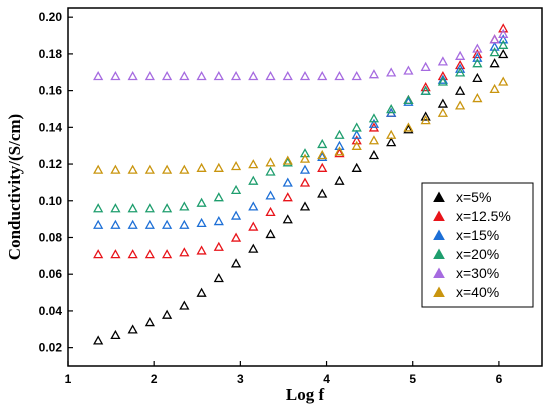  Describe the element at coordinates (51, 201) in the screenshot. I see `y-tick-label: 0.10` at that location.